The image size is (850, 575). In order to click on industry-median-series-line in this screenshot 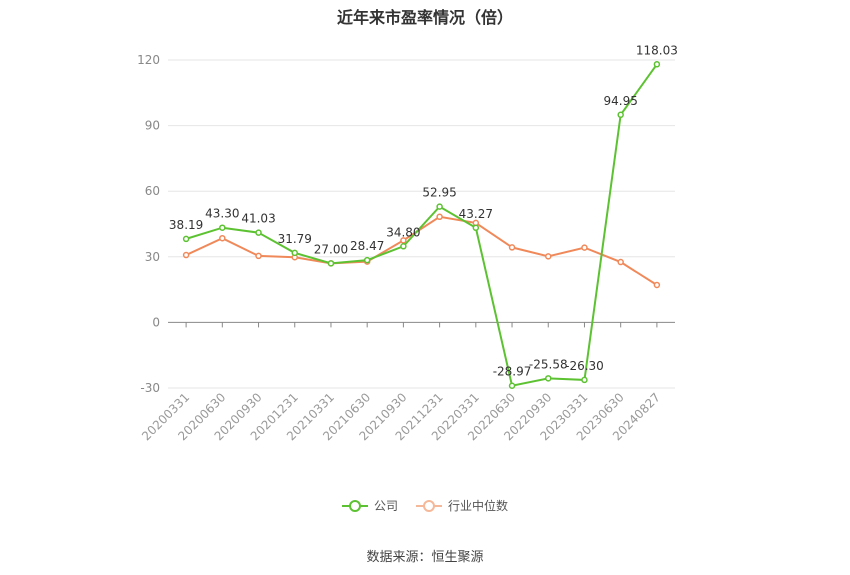, I will do `click(421, 250)`.